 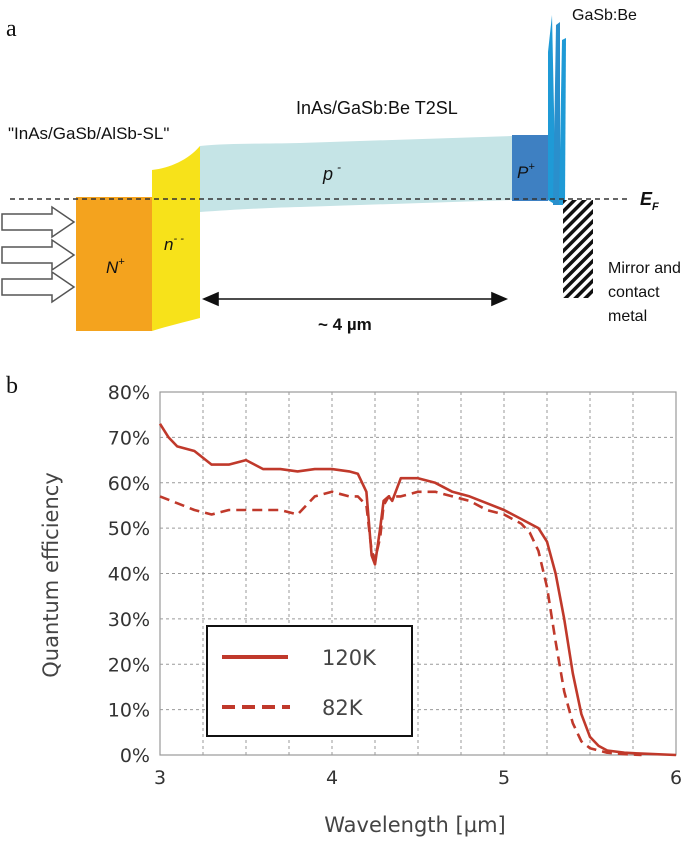 I want to click on y-tick-label: 70%, so click(x=129, y=438).